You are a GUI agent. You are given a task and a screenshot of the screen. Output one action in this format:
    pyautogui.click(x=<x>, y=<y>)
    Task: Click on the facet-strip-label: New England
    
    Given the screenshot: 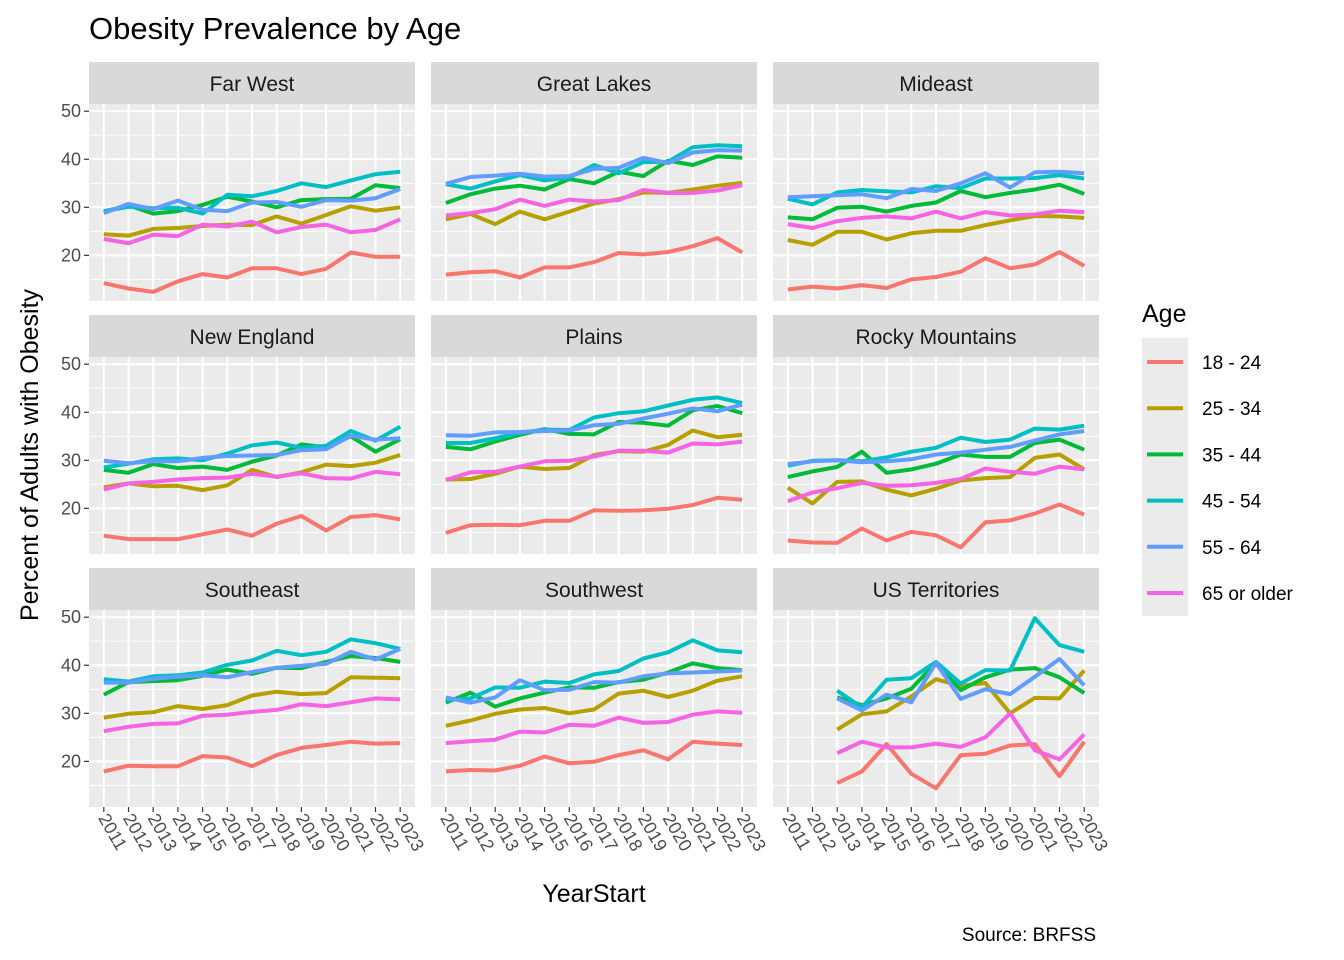 What is the action you would take?
    pyautogui.click(x=252, y=337)
    